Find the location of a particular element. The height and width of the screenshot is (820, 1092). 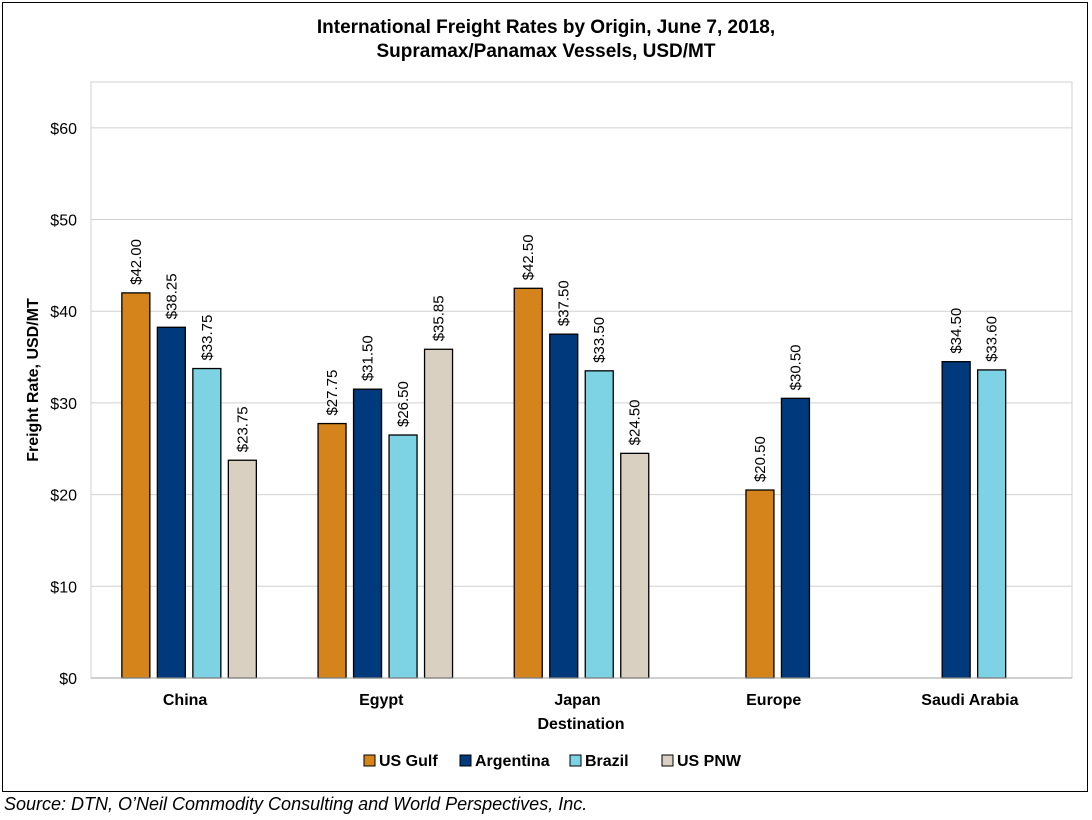

legend-label: US Gulf is located at coordinates (408, 761).